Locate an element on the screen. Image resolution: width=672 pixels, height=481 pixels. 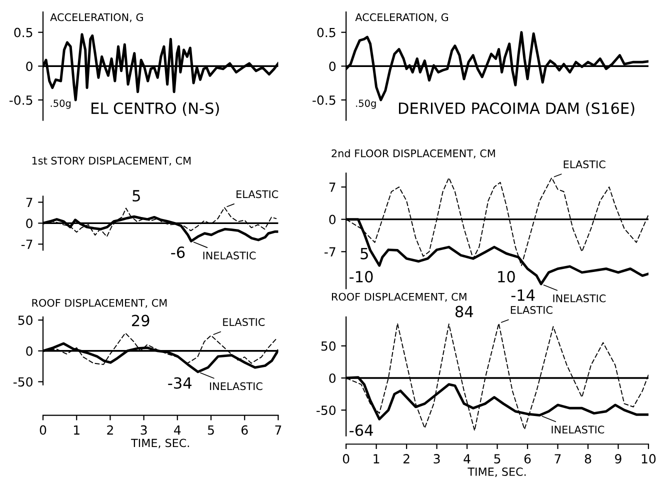
x-tick-label: 10 is located at coordinates (649, 459).